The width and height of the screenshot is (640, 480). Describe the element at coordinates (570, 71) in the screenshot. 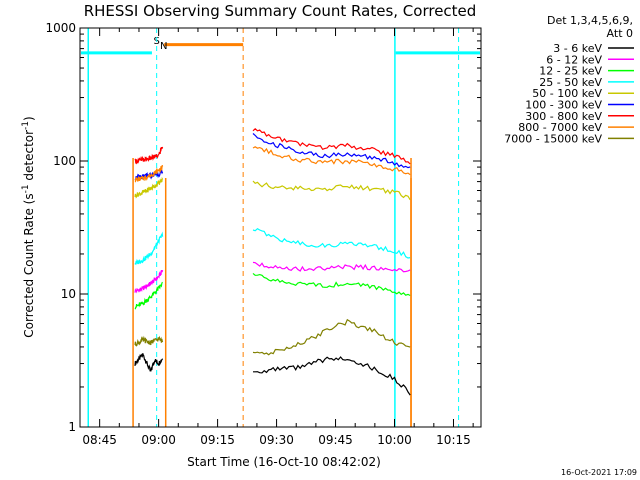

I see `legend-label: 12 - 25 keV` at that location.